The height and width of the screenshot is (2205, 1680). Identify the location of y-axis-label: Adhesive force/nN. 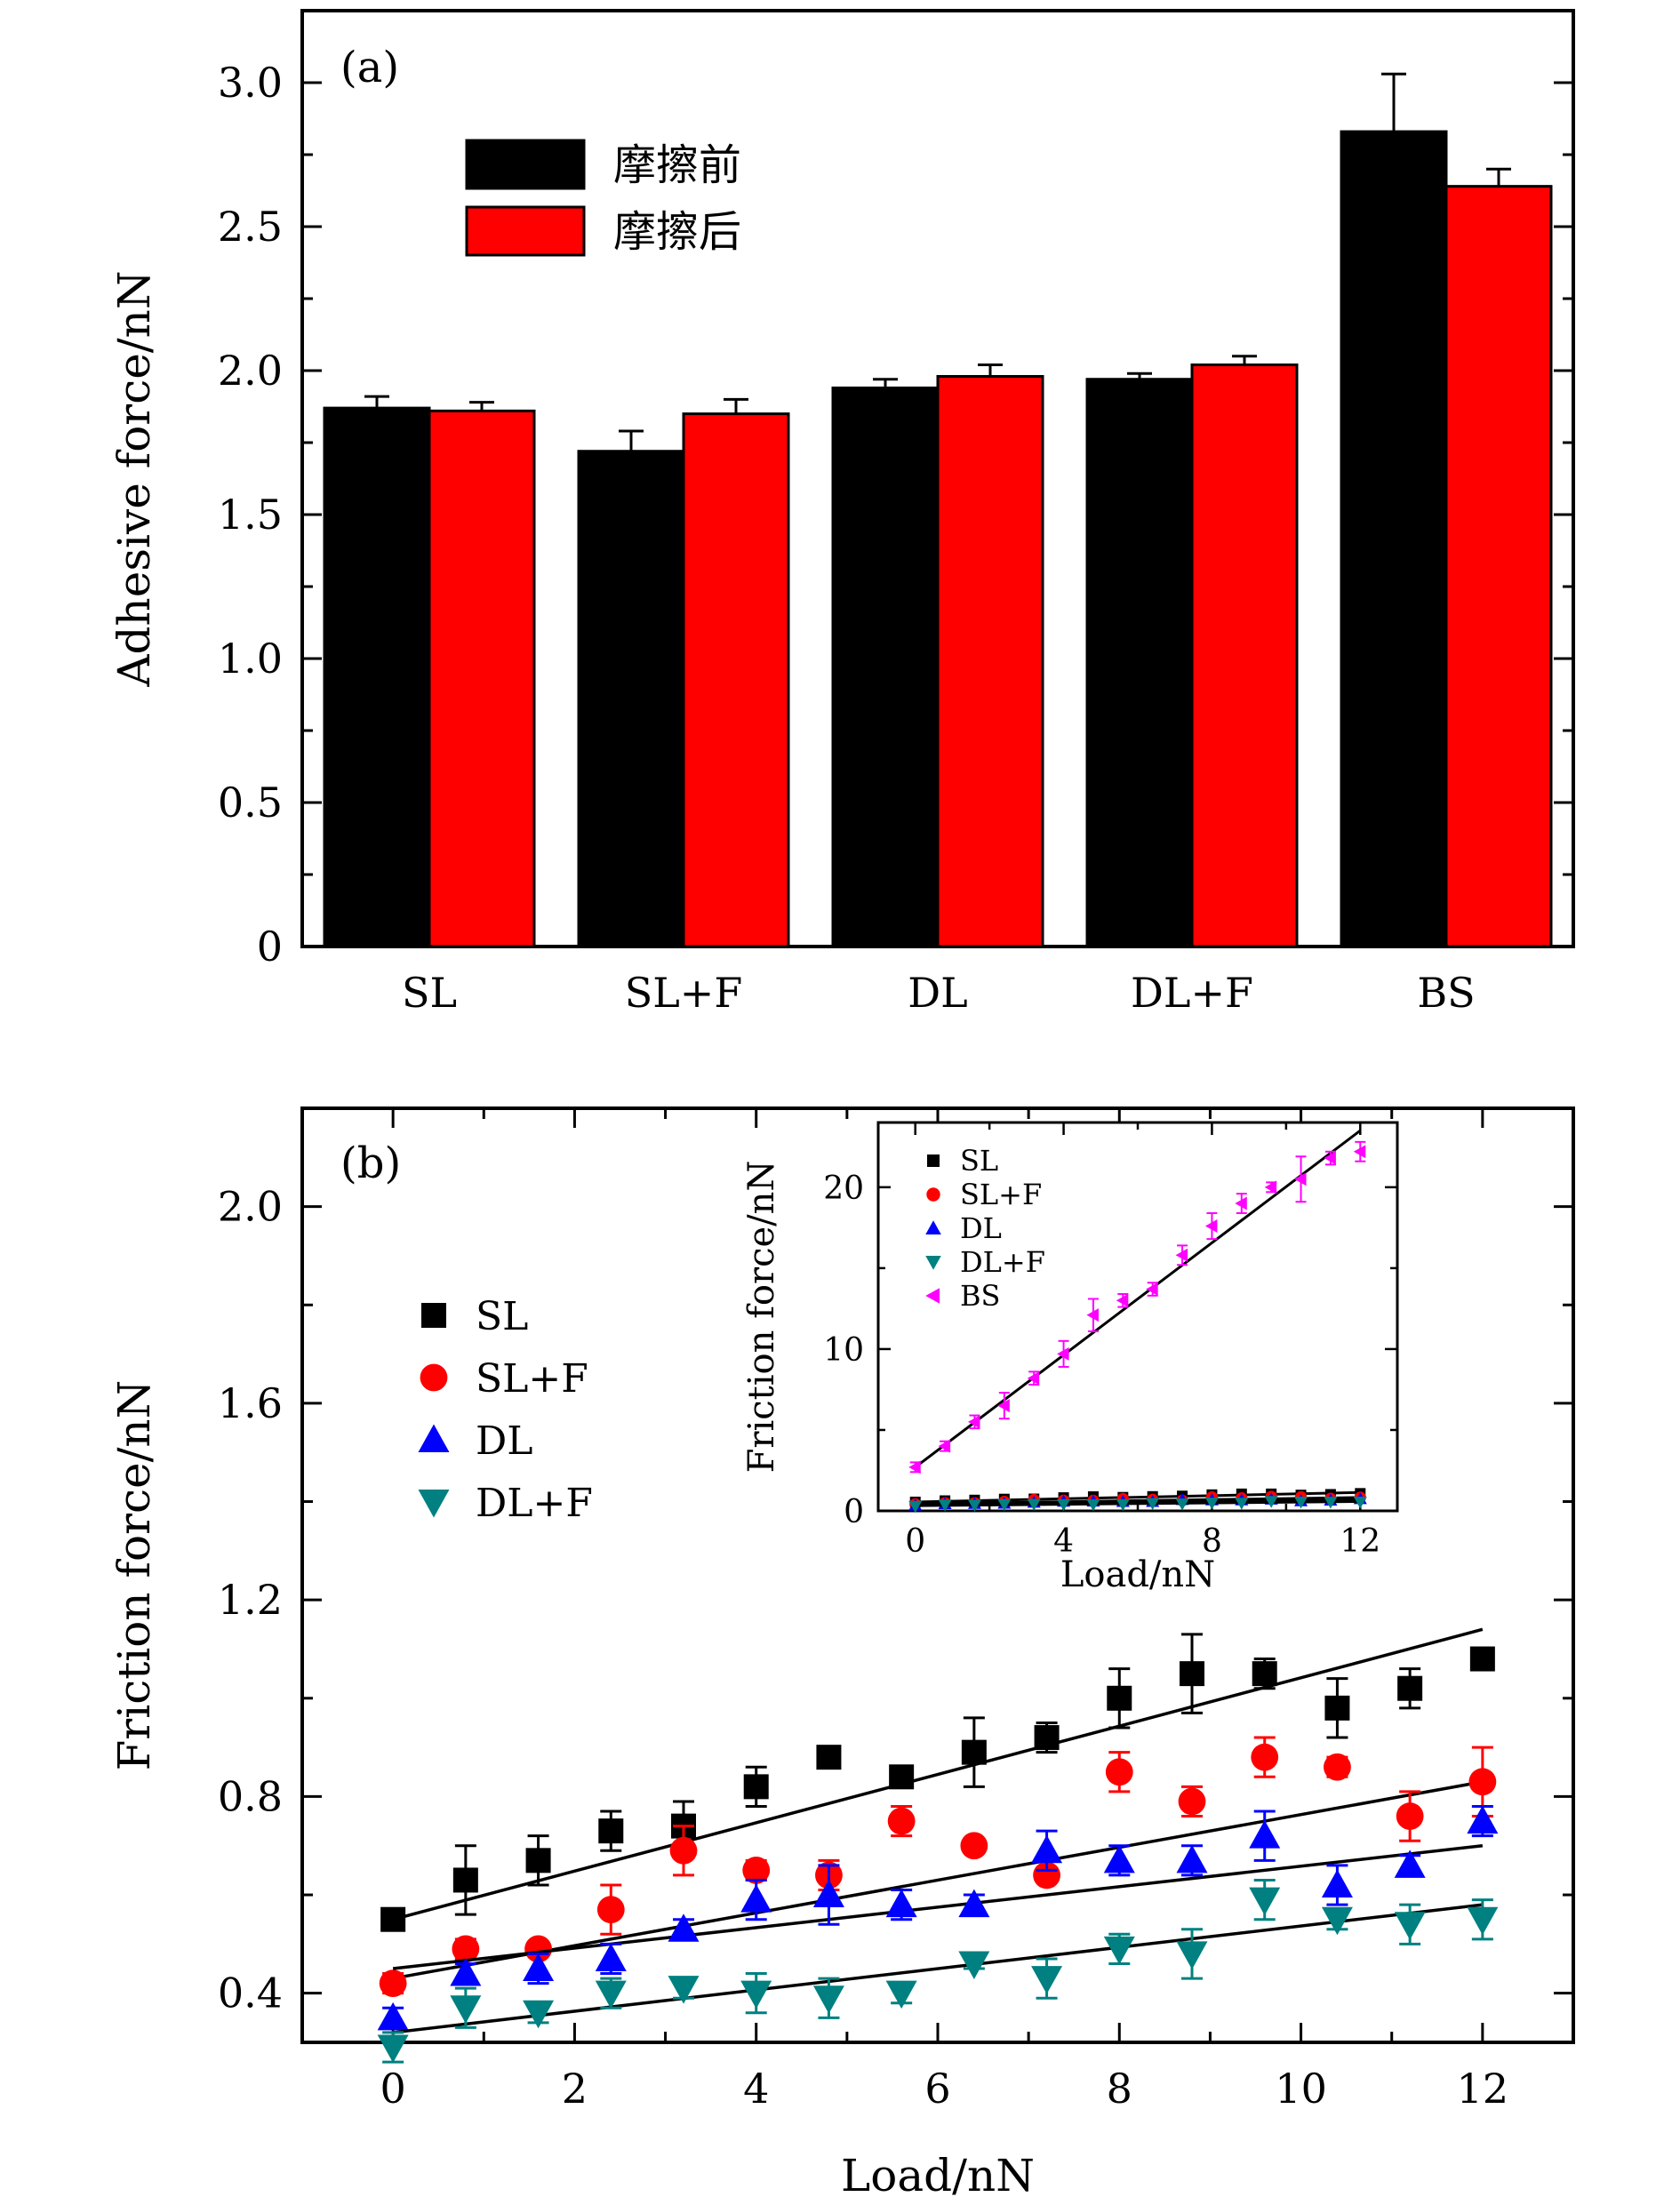
(134, 478).